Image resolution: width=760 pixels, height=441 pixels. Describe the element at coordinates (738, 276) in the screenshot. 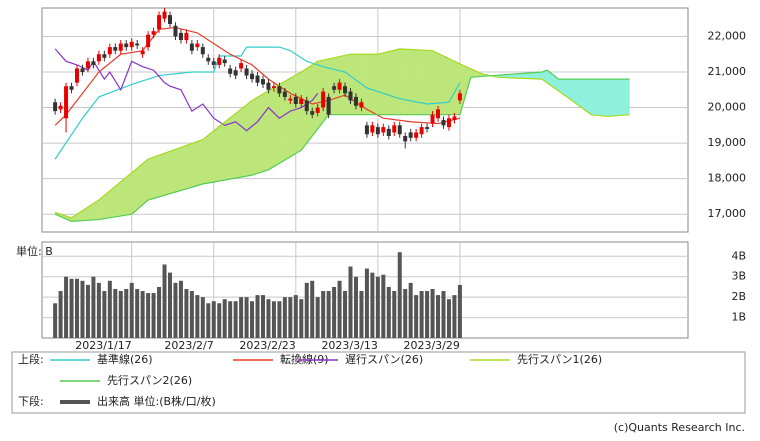

I see `y-tick-label: 3B` at that location.